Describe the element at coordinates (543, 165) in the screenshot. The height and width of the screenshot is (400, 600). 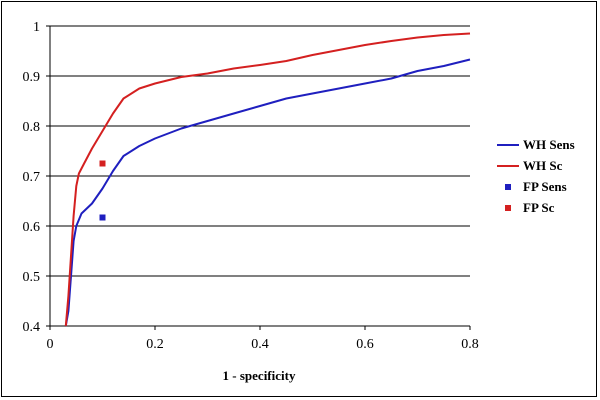
I see `legend-label-wh-sc: WH Sc` at that location.